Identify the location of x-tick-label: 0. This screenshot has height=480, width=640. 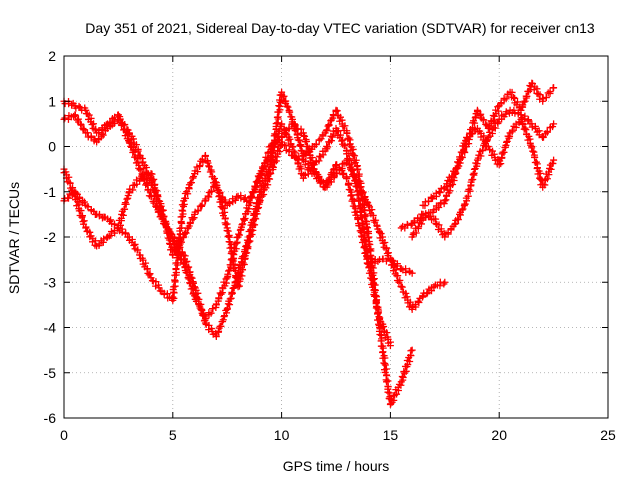
(64, 435).